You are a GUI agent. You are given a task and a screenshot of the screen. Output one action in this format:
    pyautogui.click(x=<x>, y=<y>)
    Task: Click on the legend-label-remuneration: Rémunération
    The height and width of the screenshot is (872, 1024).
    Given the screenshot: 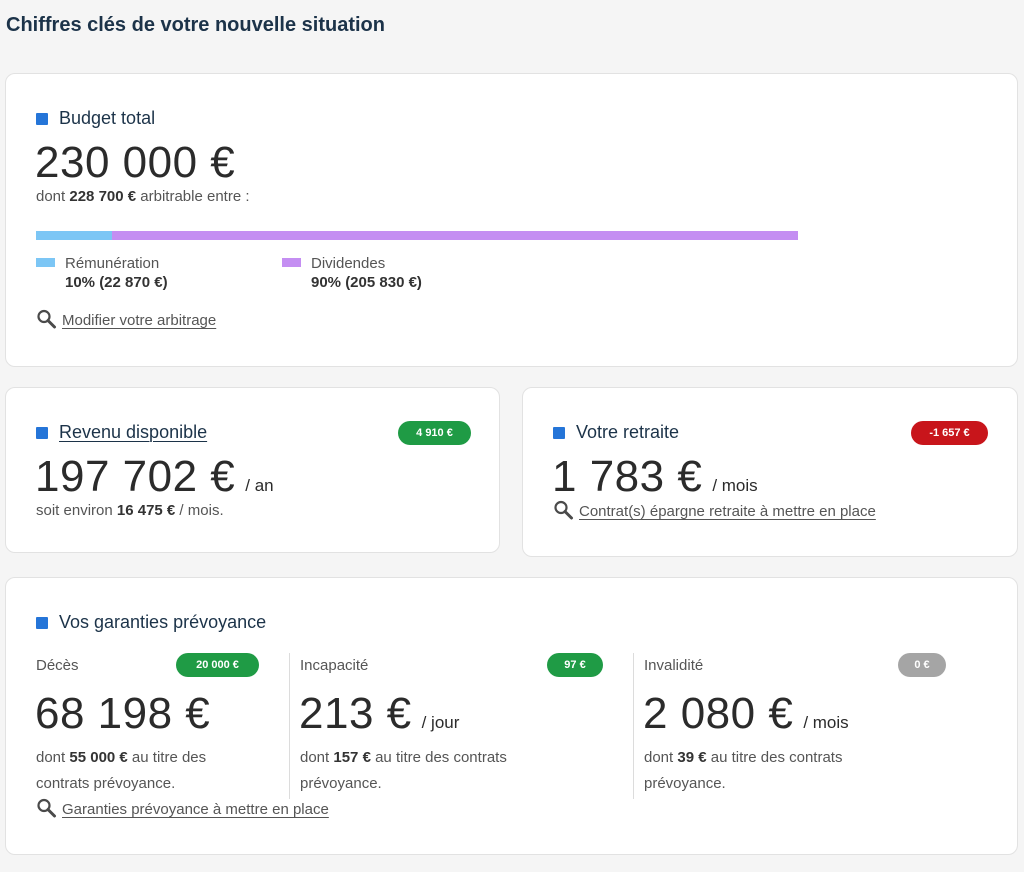 What is the action you would take?
    pyautogui.click(x=112, y=263)
    